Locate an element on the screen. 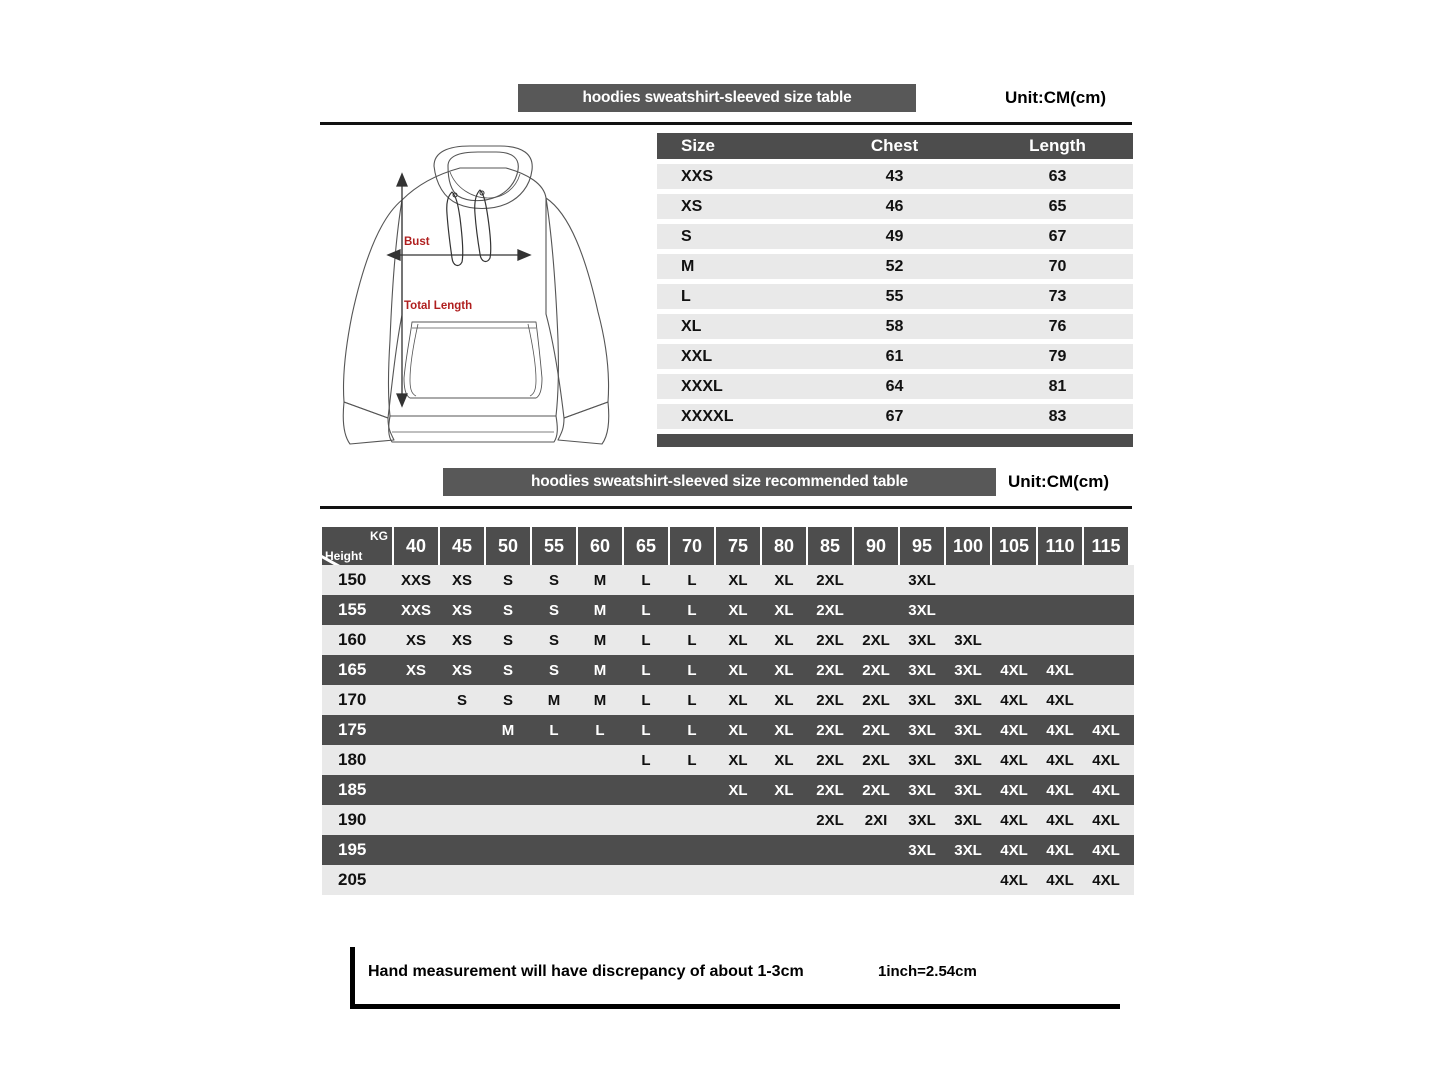 The image size is (1445, 1071). size-table-header-row: Size Chest Length is located at coordinates (895, 146).